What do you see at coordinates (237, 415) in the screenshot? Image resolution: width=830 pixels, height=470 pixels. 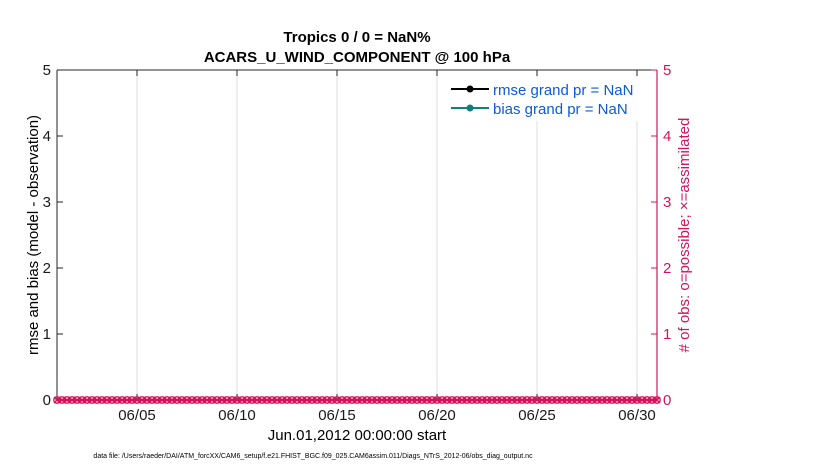 I see `x-tick-label-1: 06/10` at bounding box center [237, 415].